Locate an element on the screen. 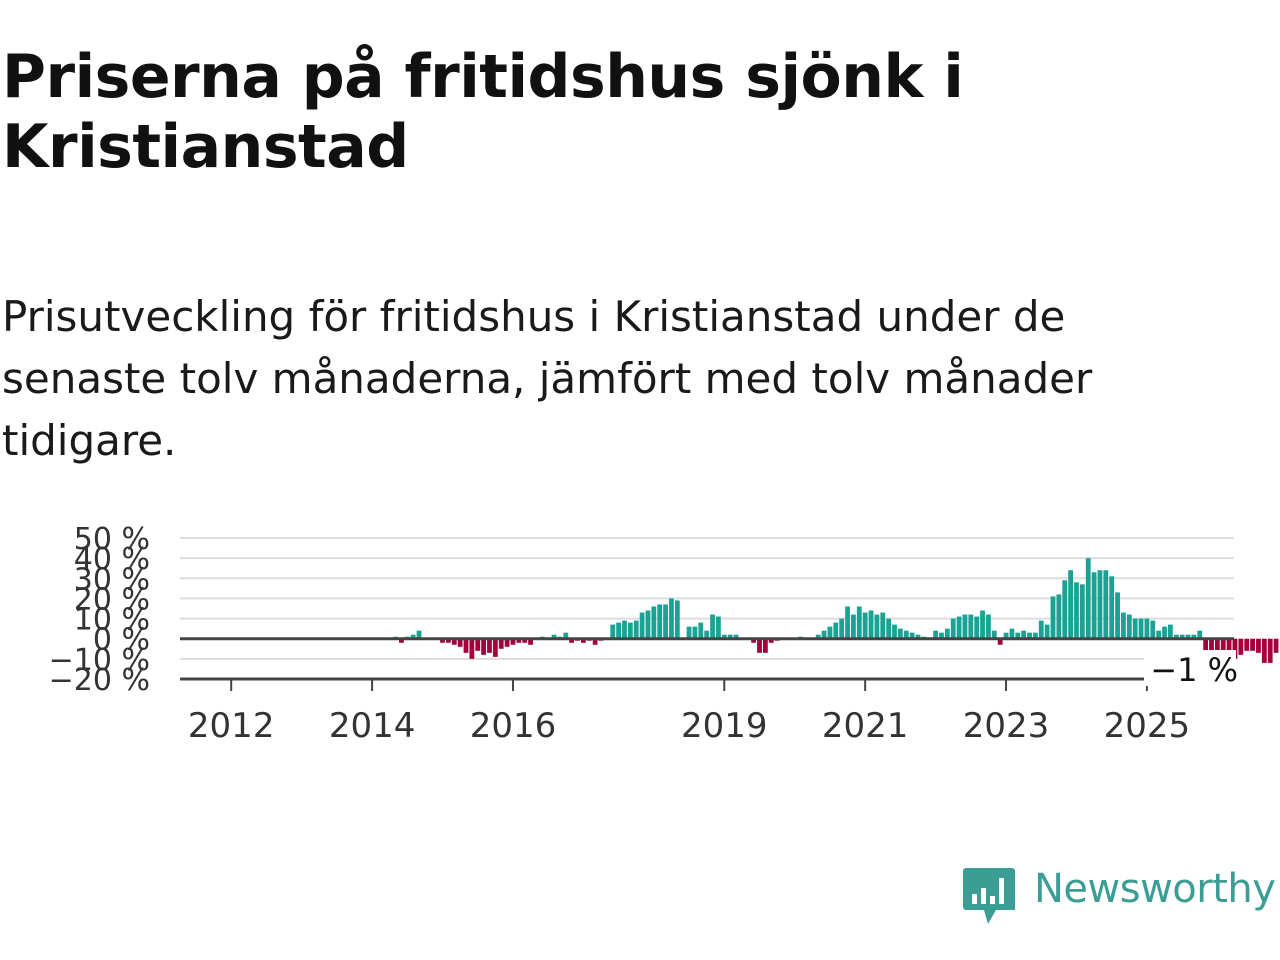 This screenshot has width=1280, height=960. newsworthy-bar-chart-icon is located at coordinates (989, 896).